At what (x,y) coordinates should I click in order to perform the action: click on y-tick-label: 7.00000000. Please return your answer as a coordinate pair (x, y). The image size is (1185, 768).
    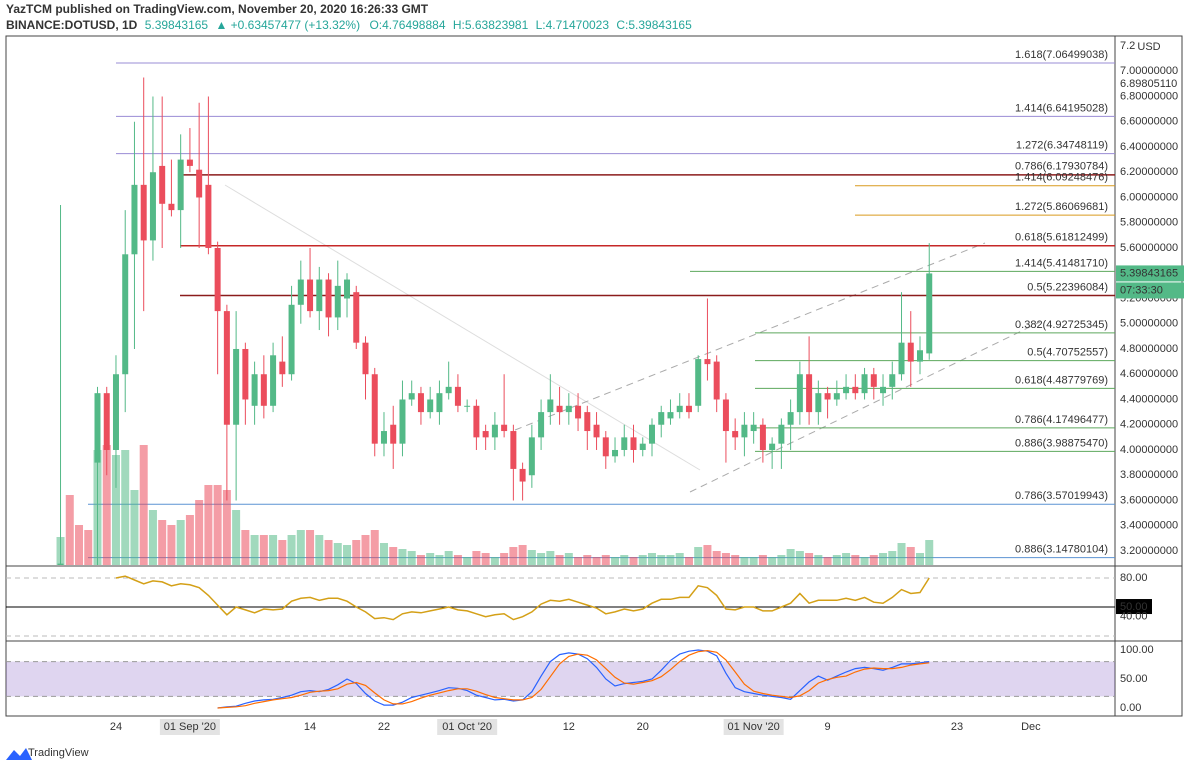
    Looking at the image, I should click on (1149, 71).